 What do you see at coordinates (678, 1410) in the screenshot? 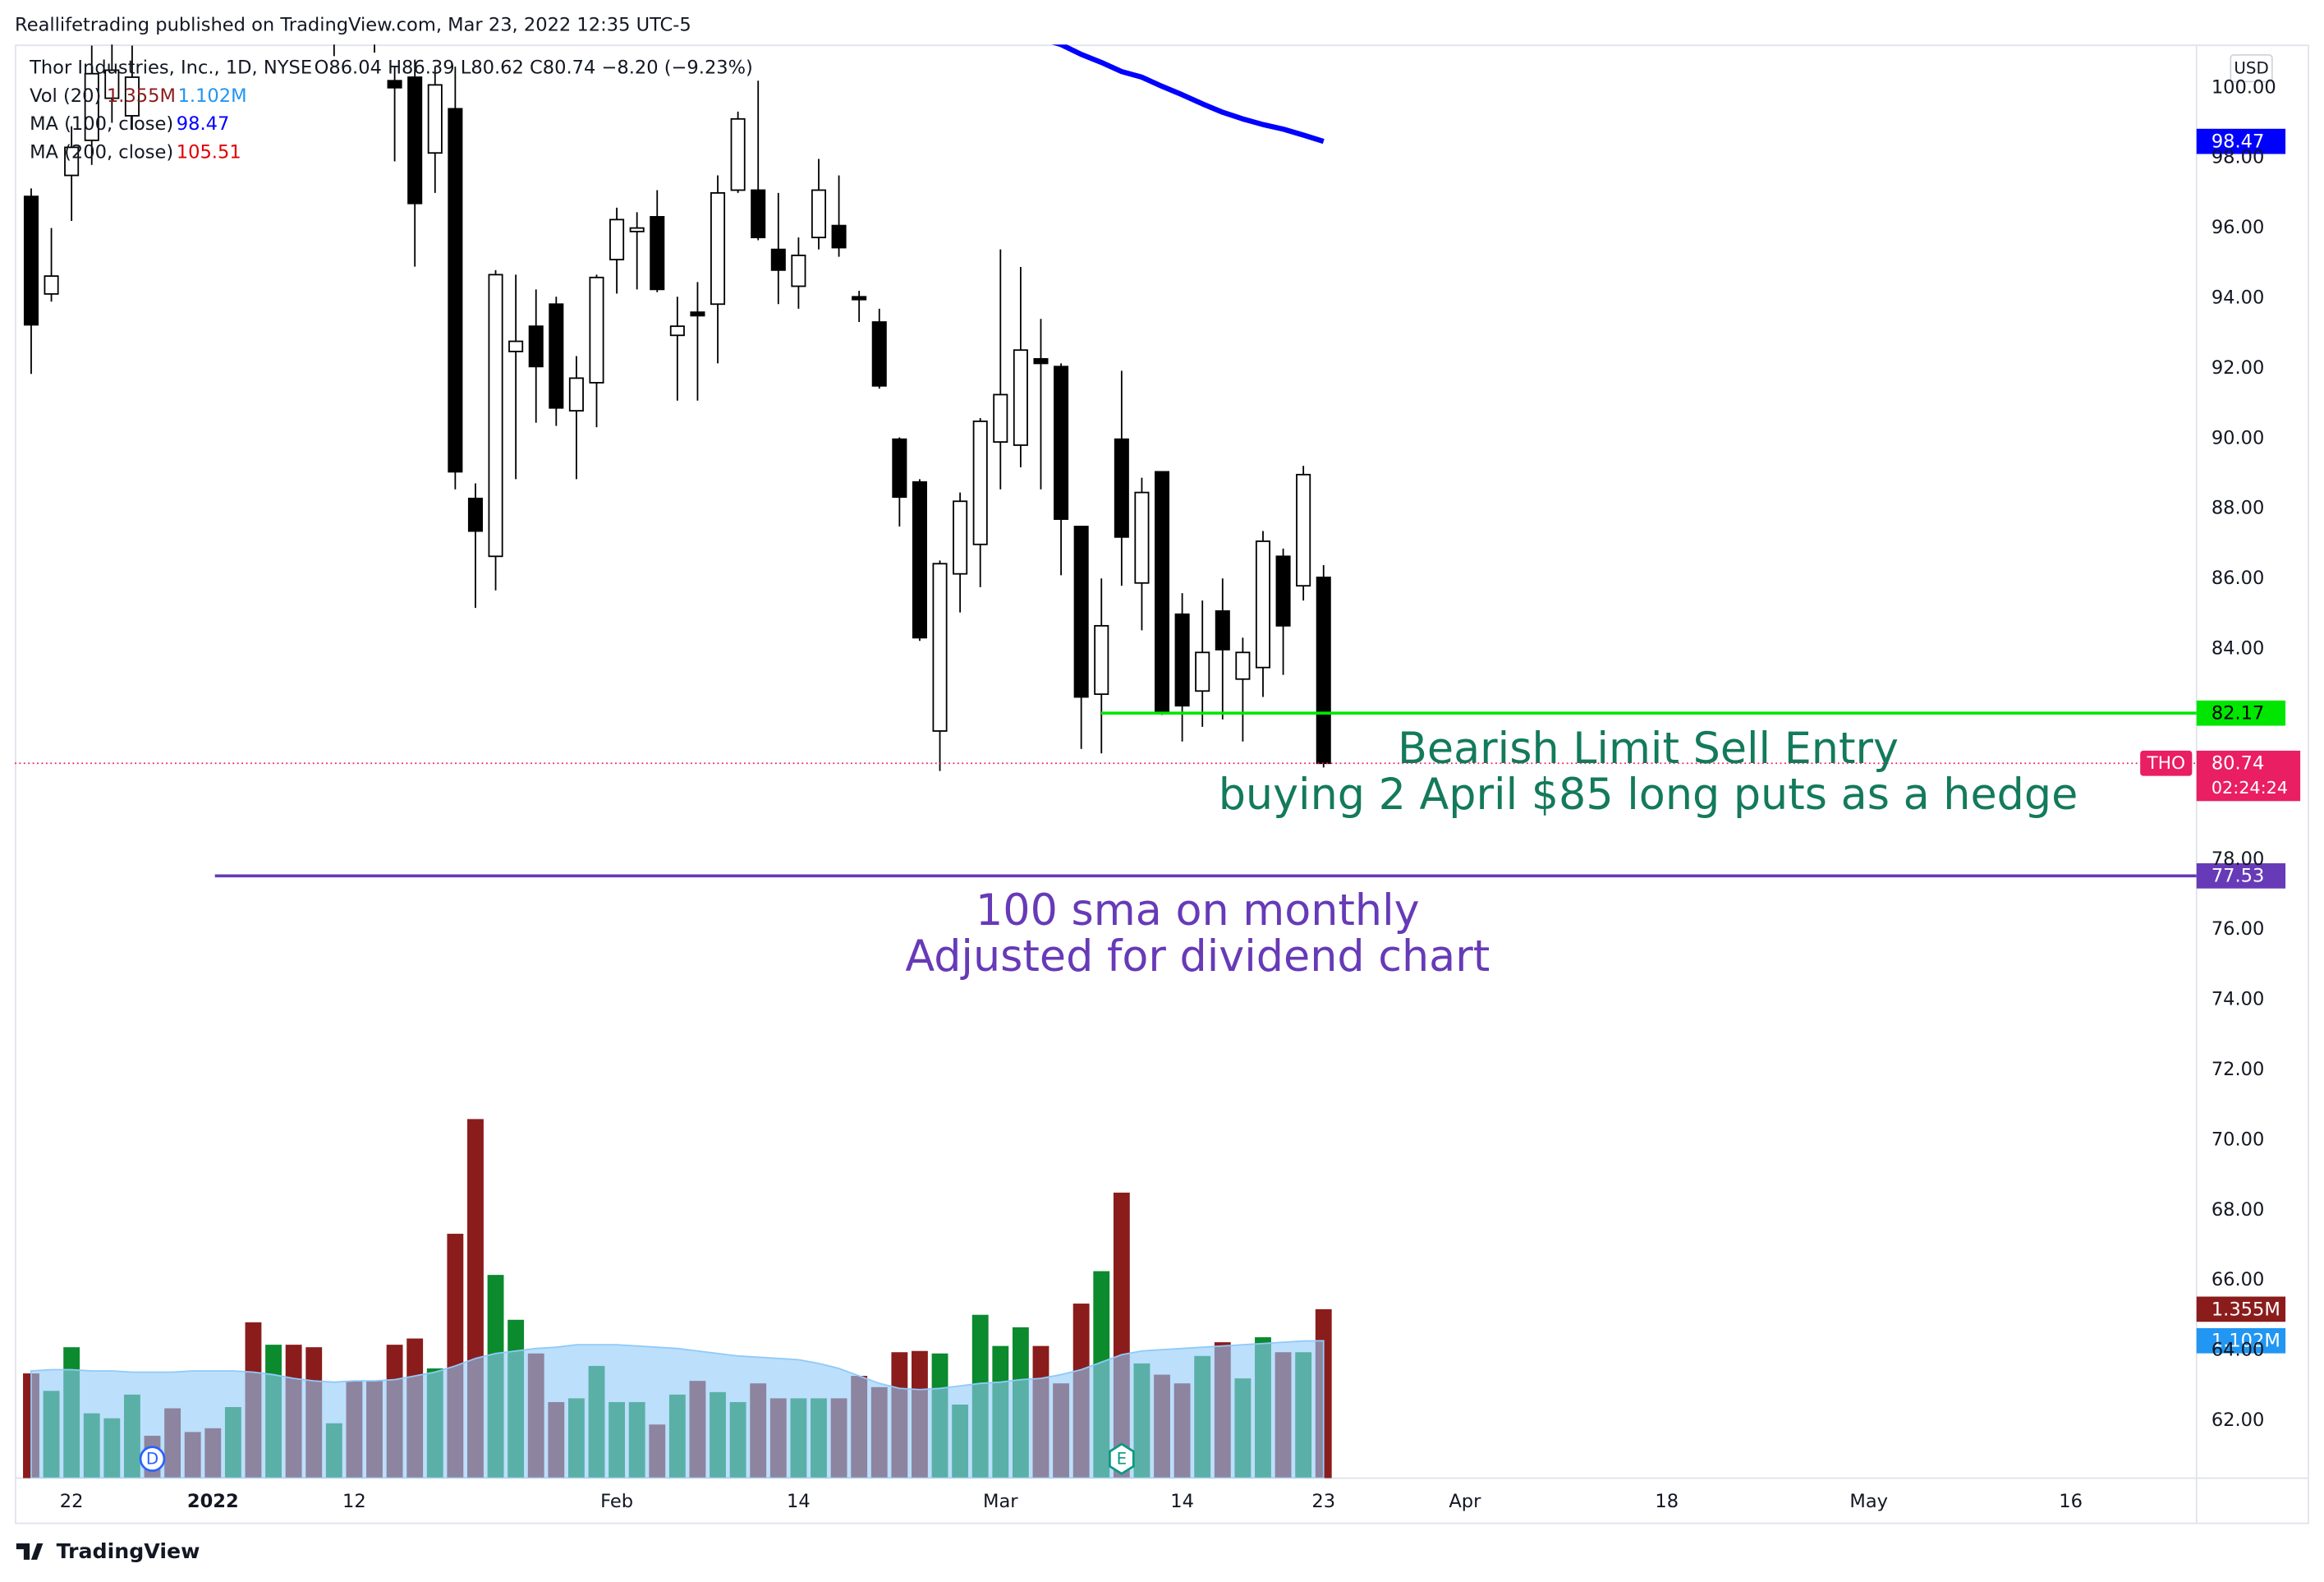
I see `volume-ma-area` at bounding box center [678, 1410].